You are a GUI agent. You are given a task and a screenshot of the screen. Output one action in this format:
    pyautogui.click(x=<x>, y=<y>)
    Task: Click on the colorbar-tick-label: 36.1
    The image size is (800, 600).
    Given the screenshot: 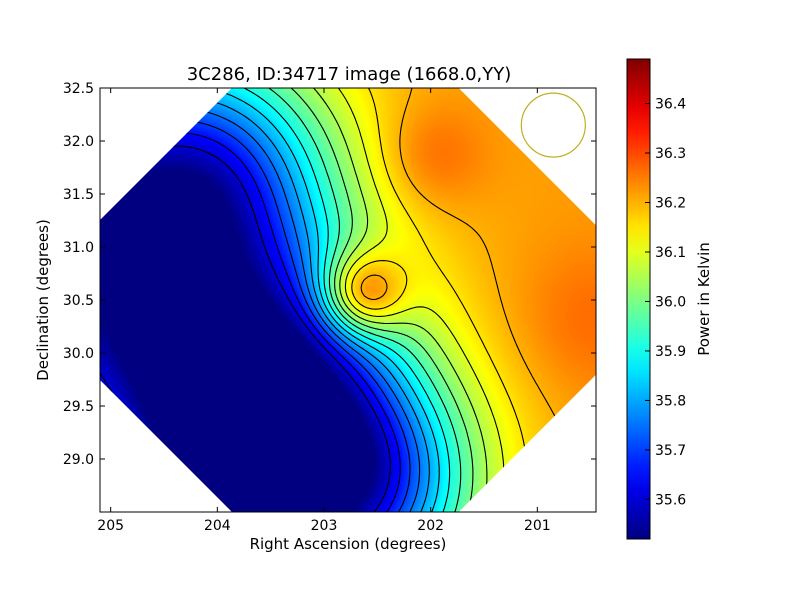 What is the action you would take?
    pyautogui.click(x=670, y=253)
    